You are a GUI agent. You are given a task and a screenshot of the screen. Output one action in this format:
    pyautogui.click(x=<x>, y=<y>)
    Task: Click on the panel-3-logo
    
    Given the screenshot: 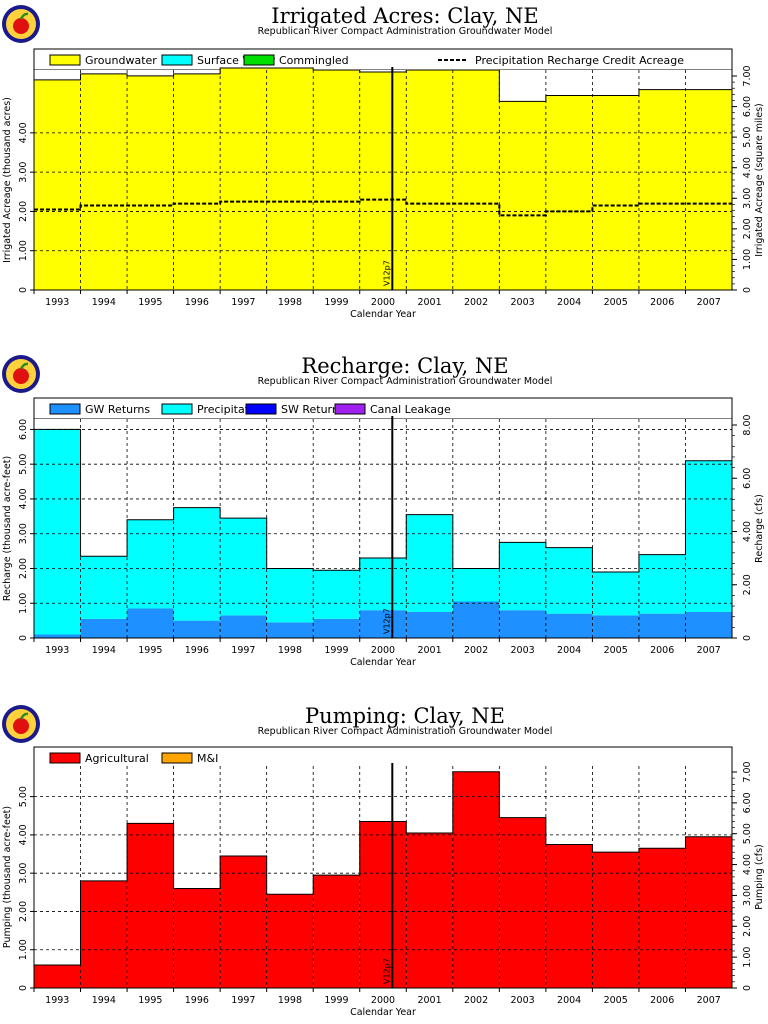 What is the action you would take?
    pyautogui.click(x=21, y=724)
    